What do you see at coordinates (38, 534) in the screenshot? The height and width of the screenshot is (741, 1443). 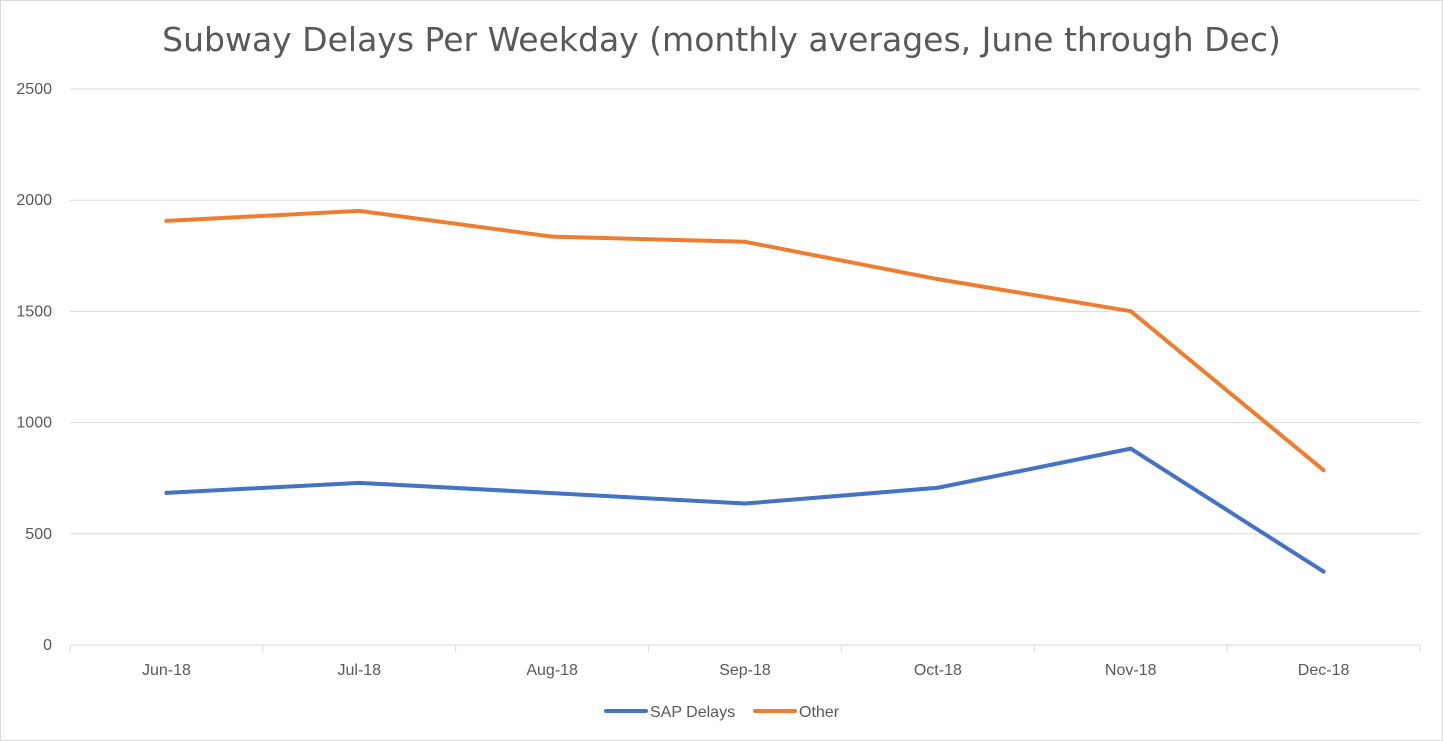 I see `y-tick-label: 500` at bounding box center [38, 534].